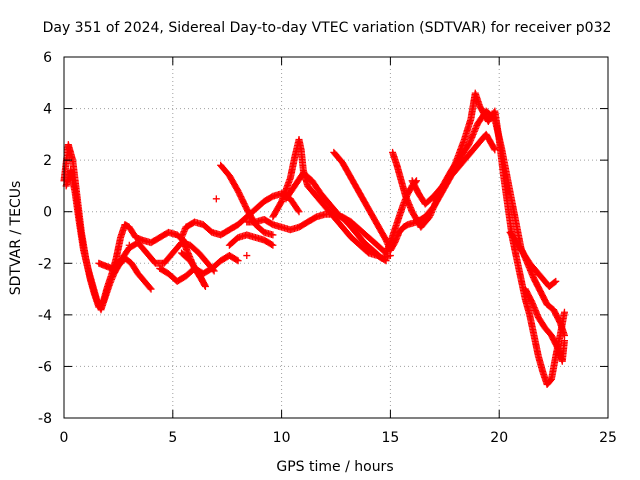 The width and height of the screenshot is (640, 480). What do you see at coordinates (499, 438) in the screenshot?
I see `x-tick-label: 20` at bounding box center [499, 438].